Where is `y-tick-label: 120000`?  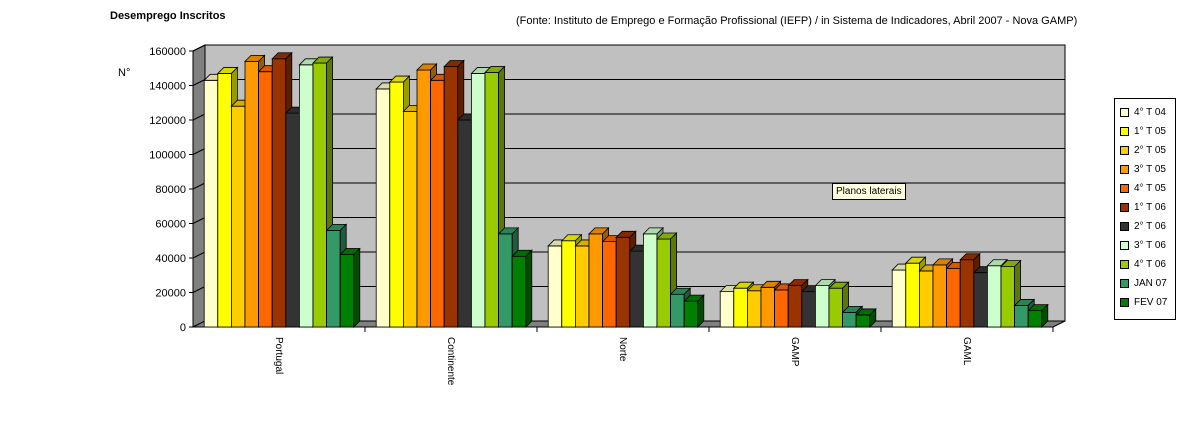 y-tick-label: 120000 is located at coordinates (167, 121).